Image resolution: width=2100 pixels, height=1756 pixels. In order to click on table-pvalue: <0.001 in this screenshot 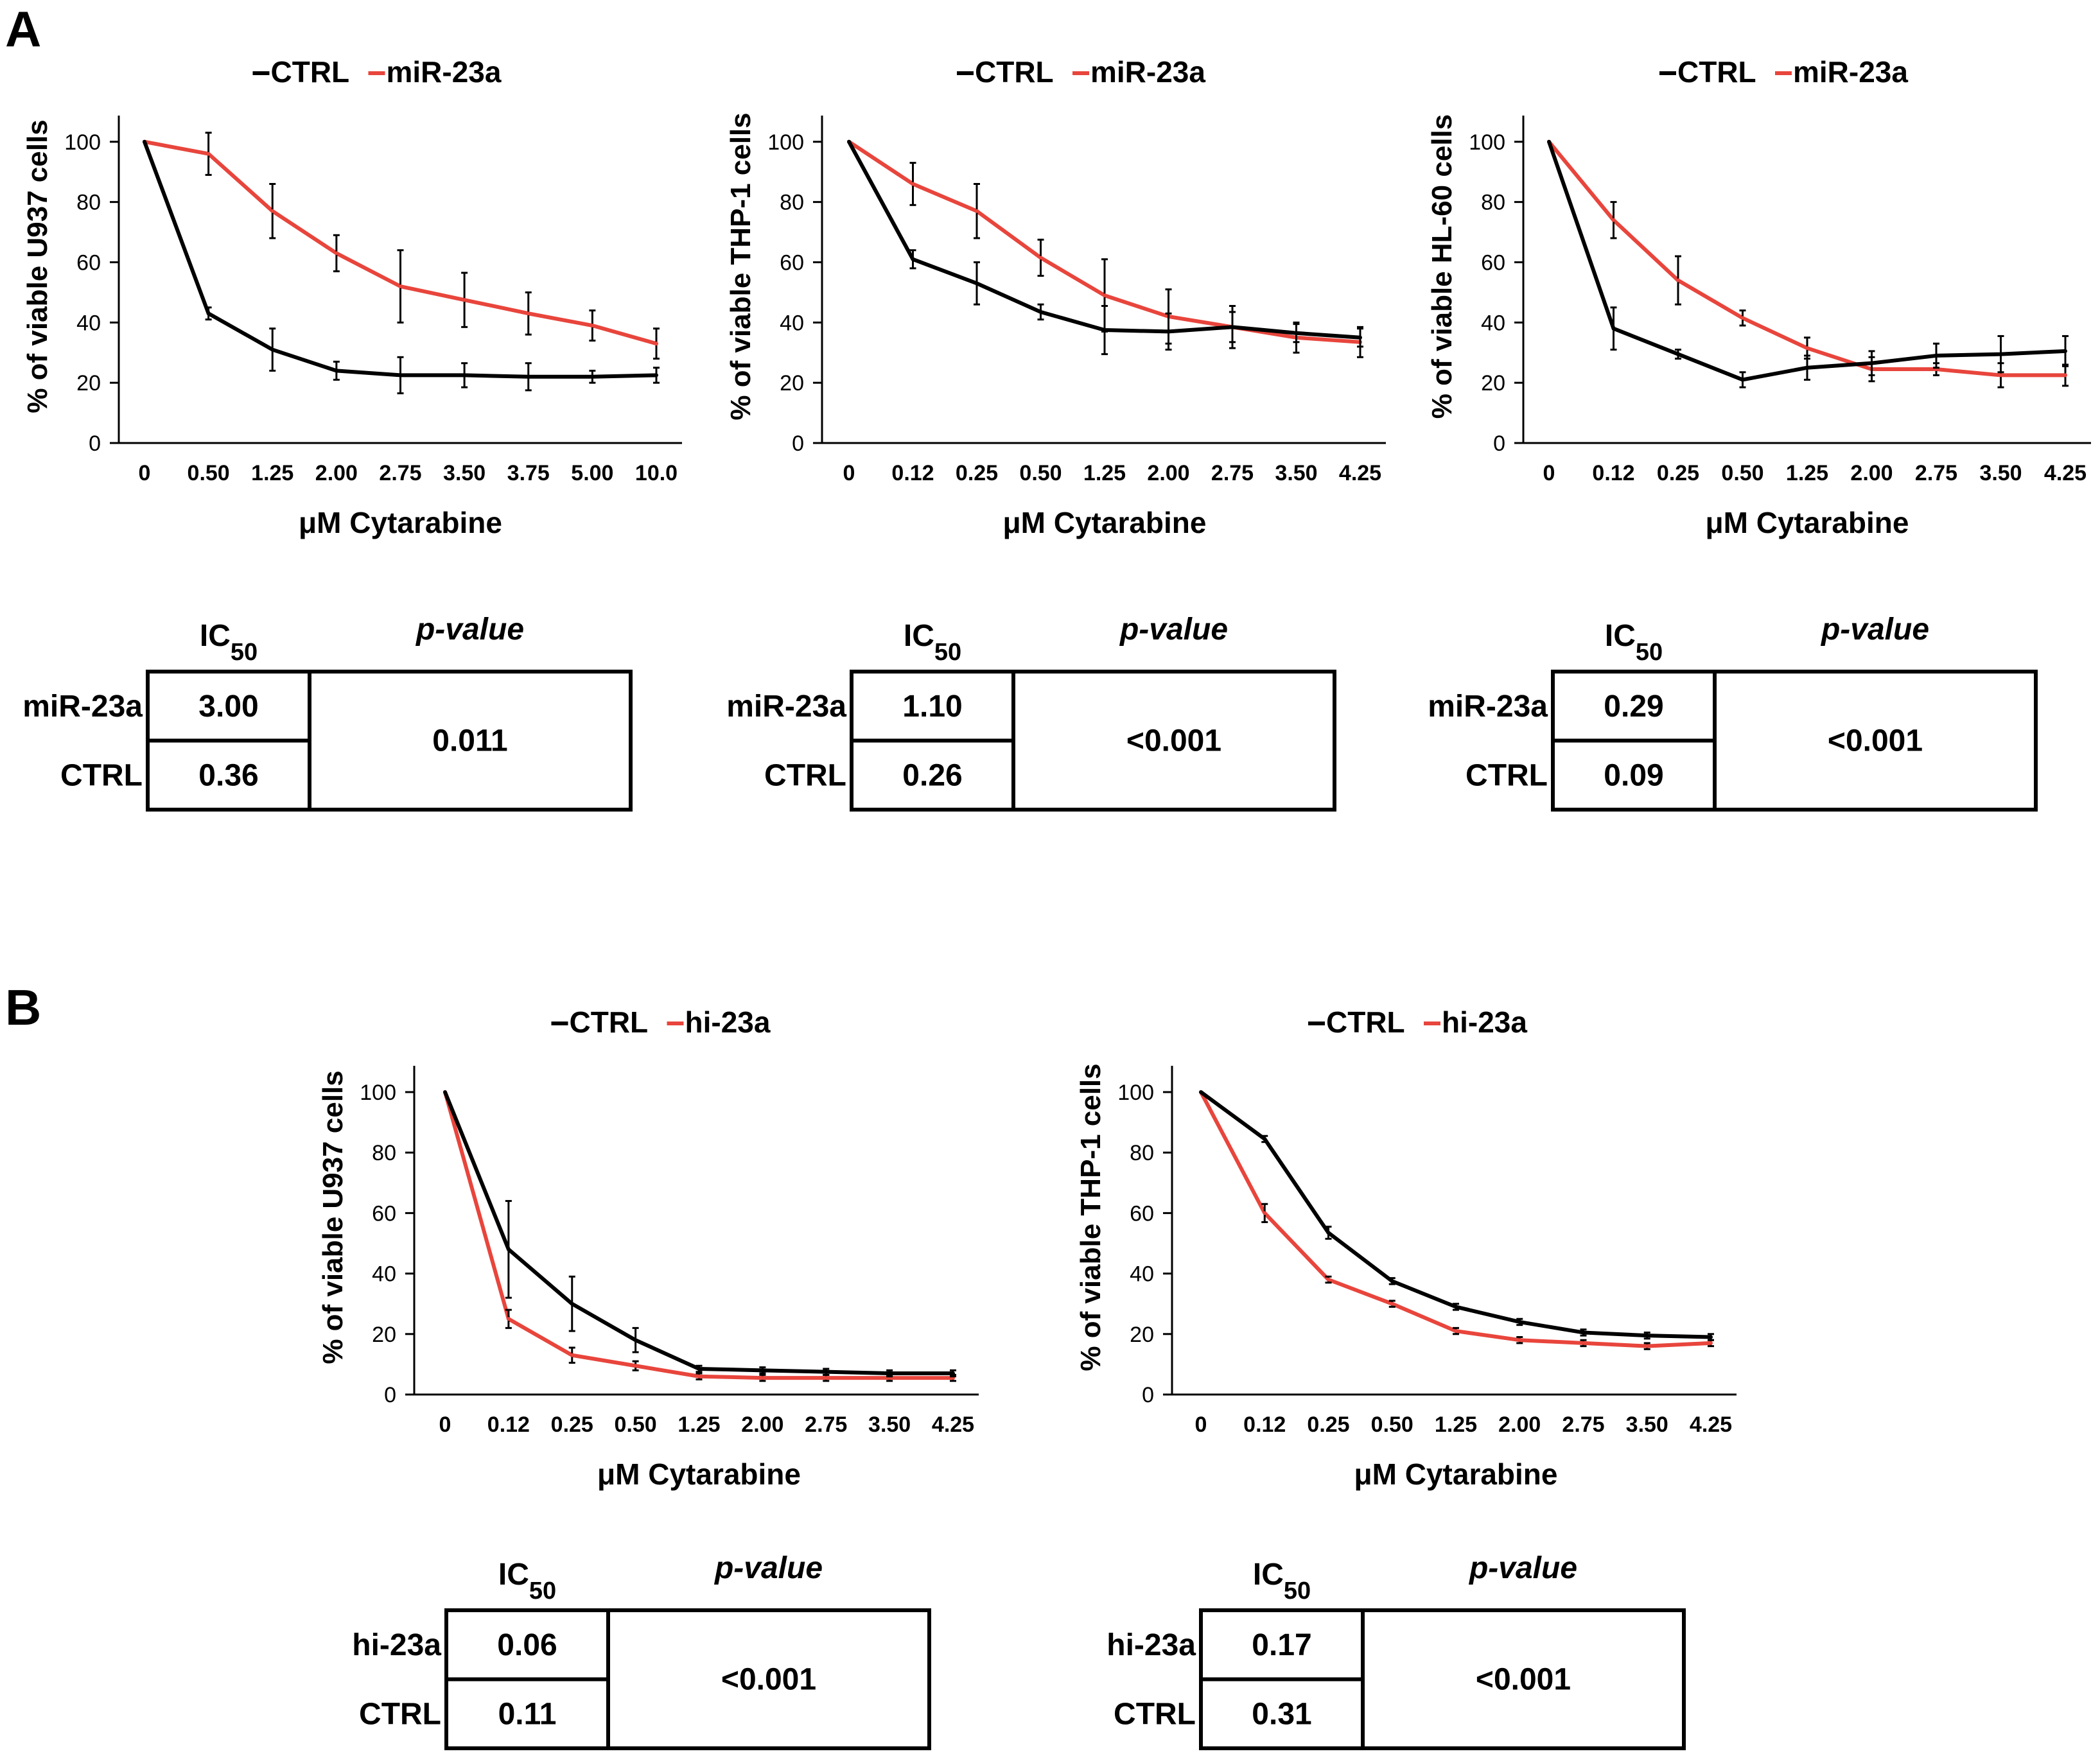, I will do `click(1174, 741)`.